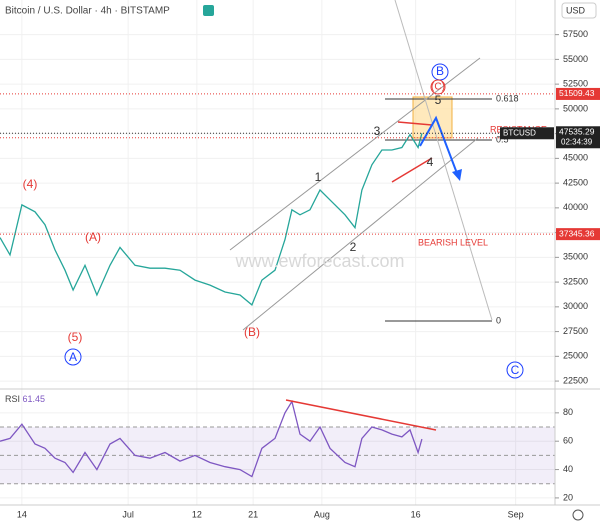 The image size is (600, 525). Describe the element at coordinates (319, 261) in the screenshot. I see `watermark: www.ewforecast.com` at that location.